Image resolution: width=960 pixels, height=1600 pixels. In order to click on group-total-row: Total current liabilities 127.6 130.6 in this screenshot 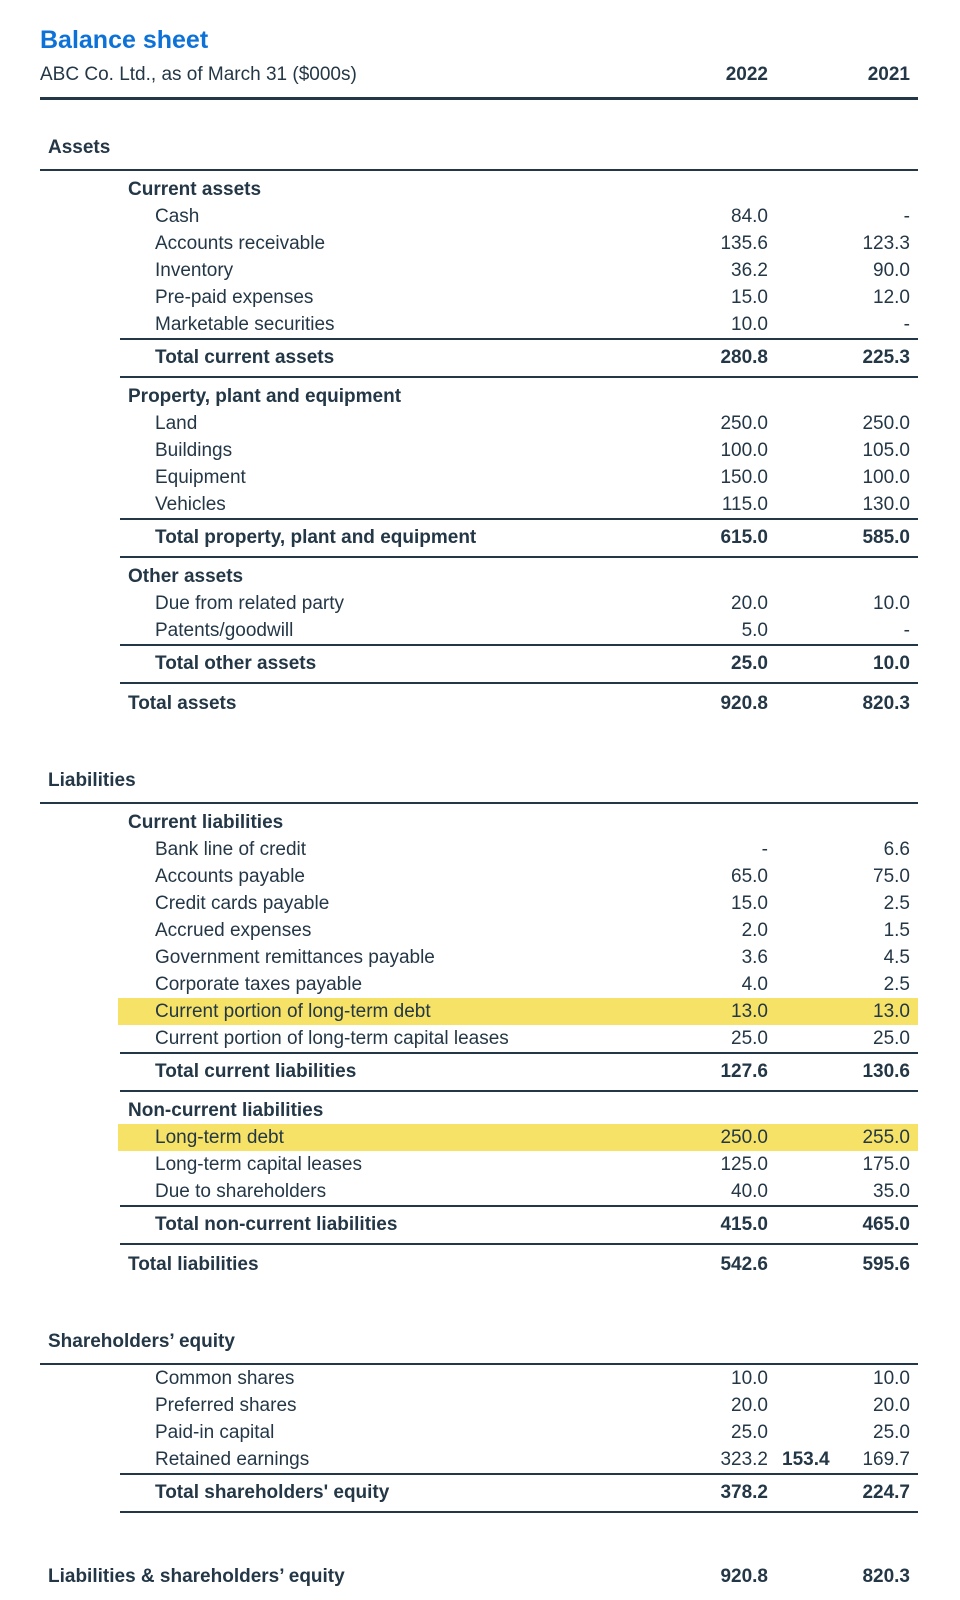, I will do `click(459, 1072)`.